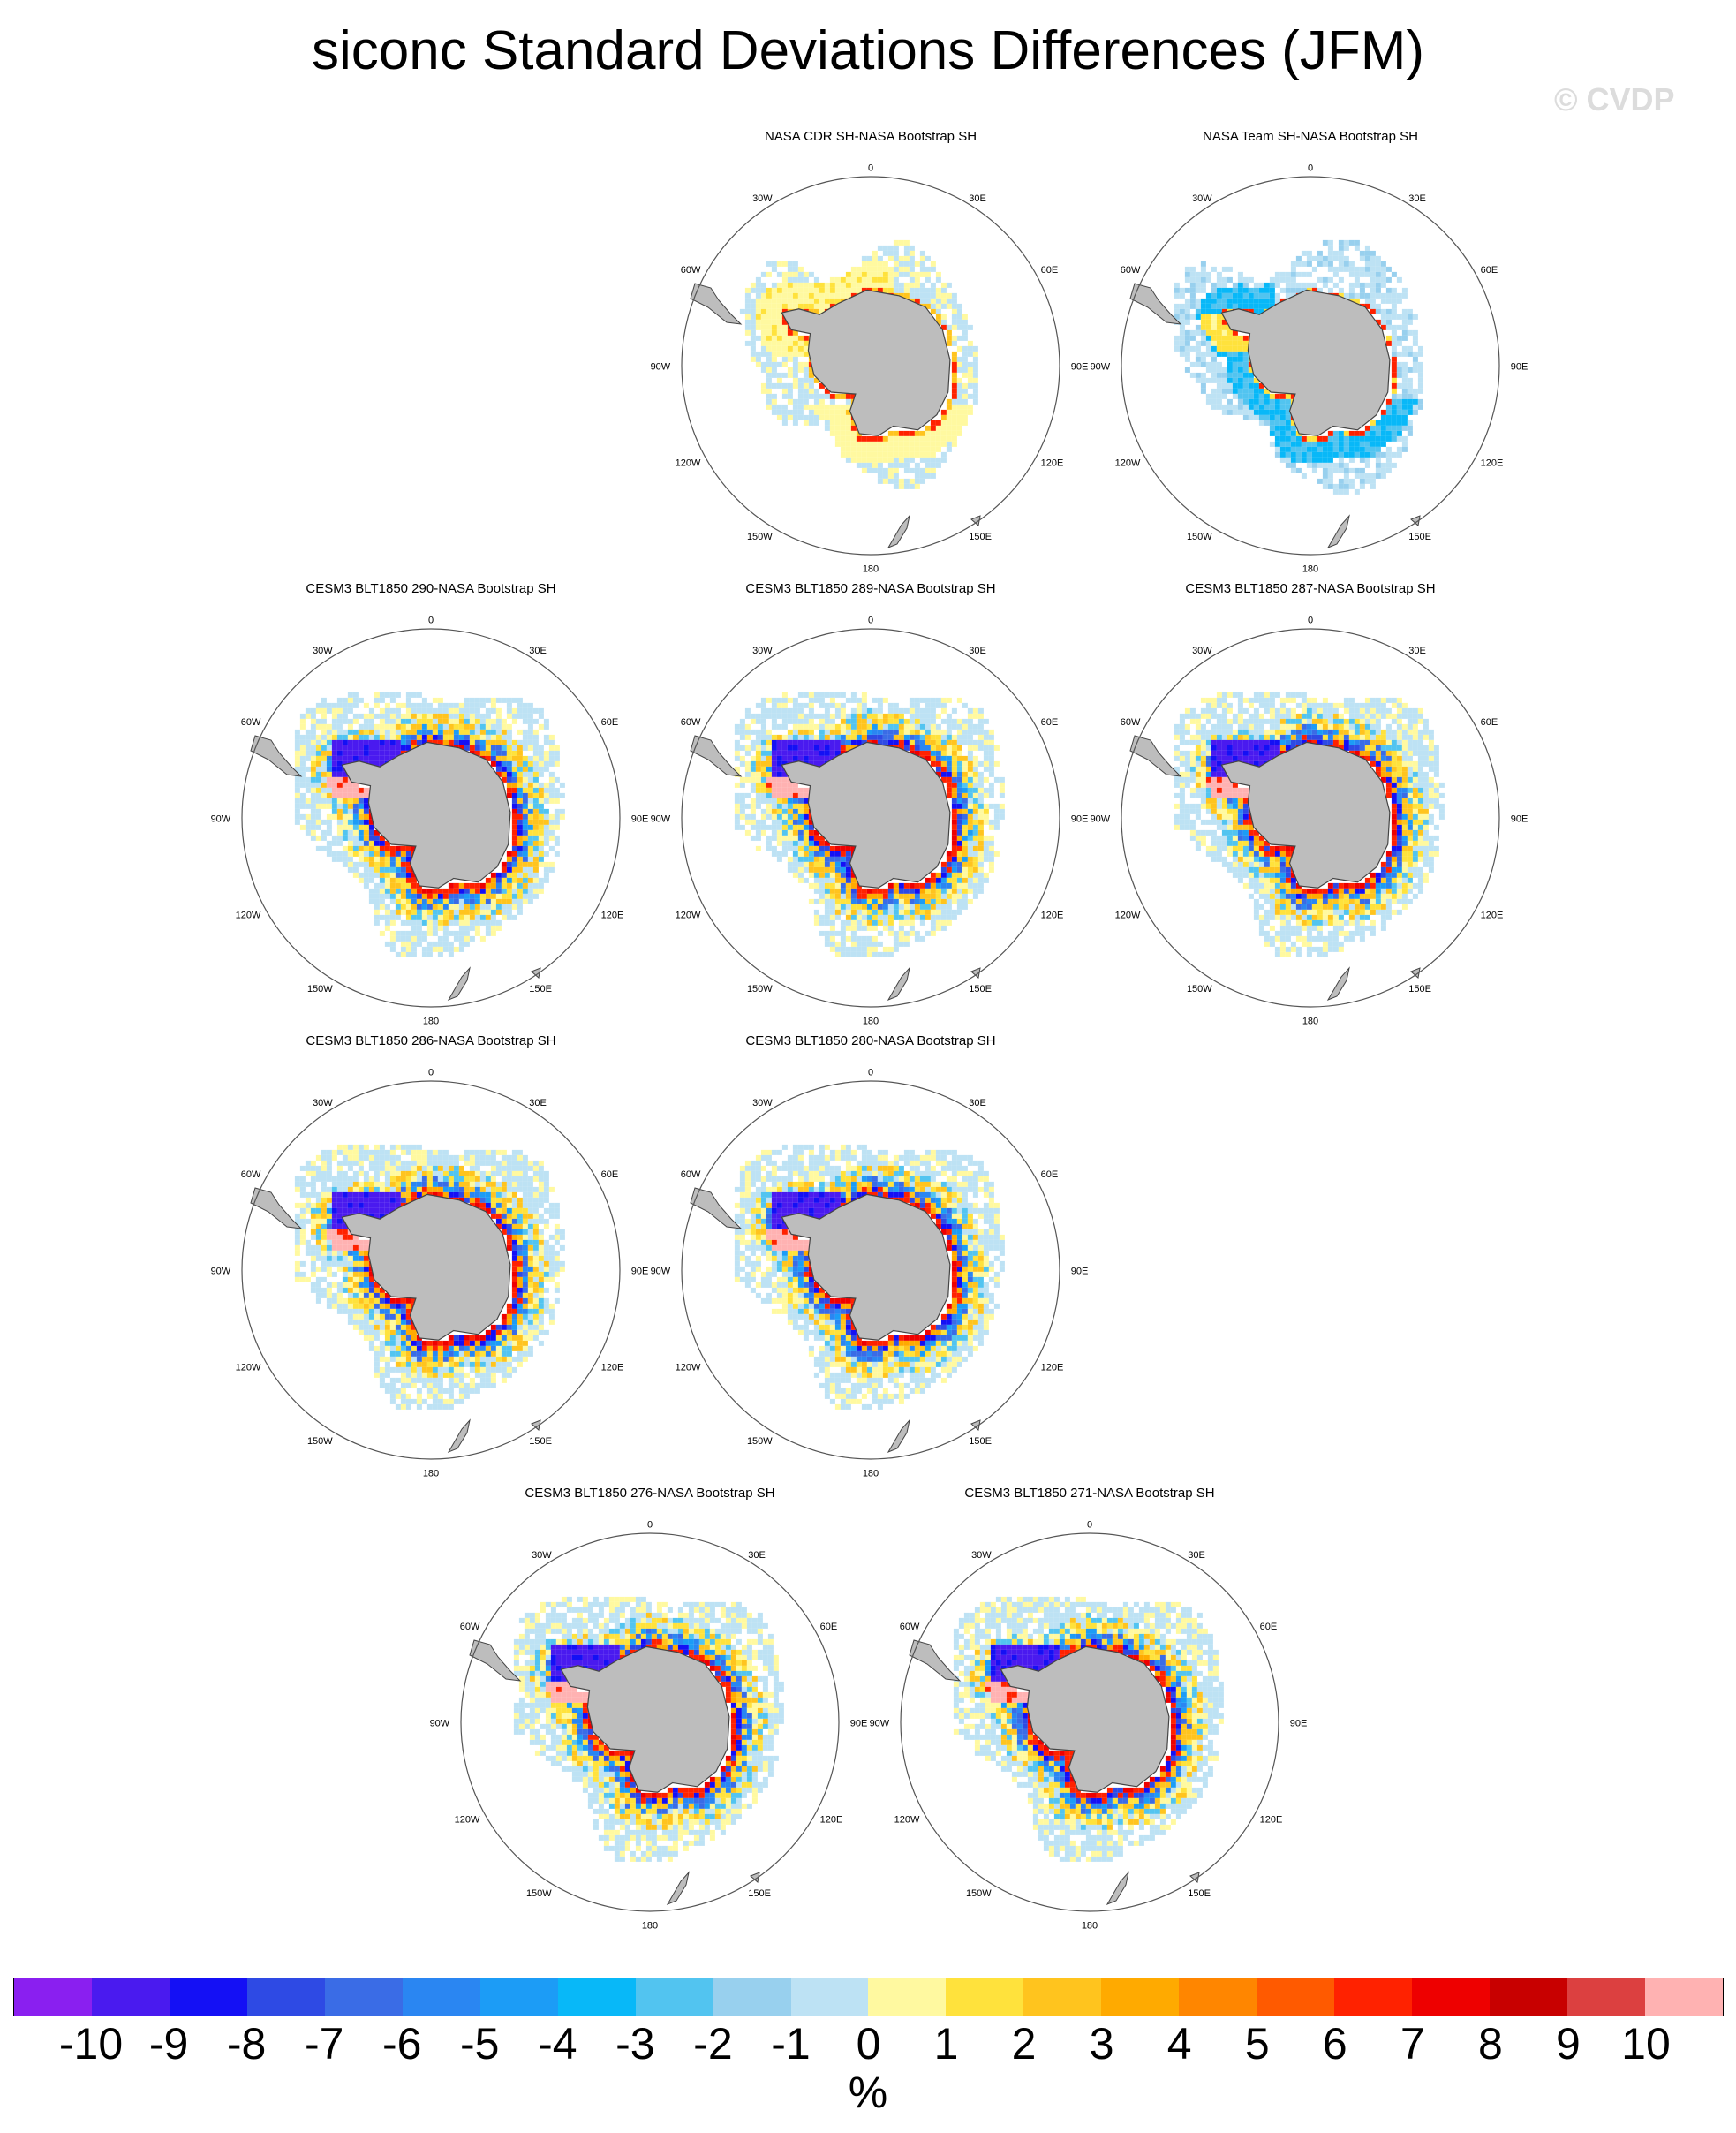  I want to click on colorbar-units-label: %, so click(868, 2092).